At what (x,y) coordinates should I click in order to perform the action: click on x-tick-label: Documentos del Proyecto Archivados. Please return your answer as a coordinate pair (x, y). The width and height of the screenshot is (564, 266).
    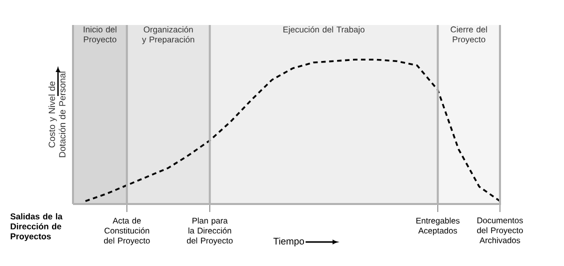
    Looking at the image, I should click on (500, 231).